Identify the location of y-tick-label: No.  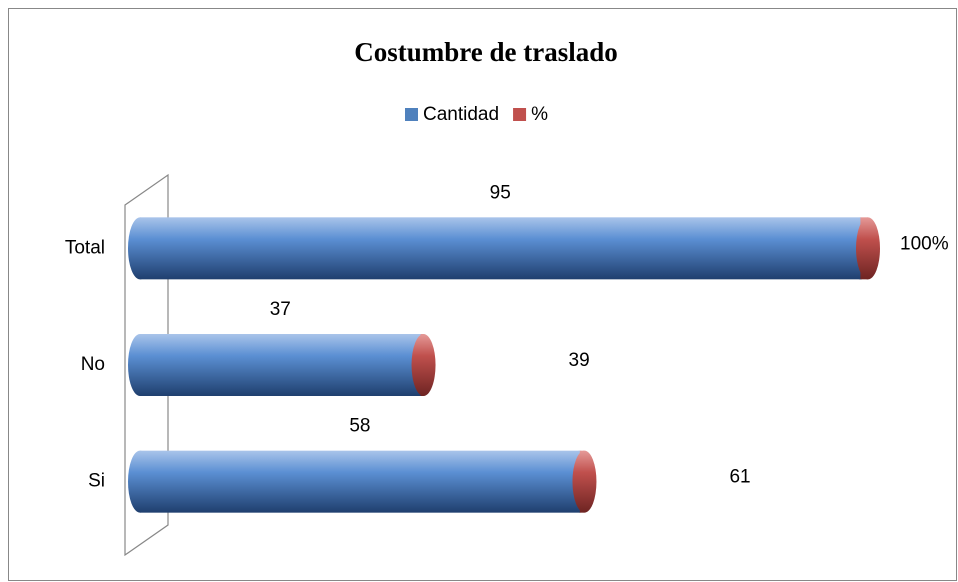
(93, 364).